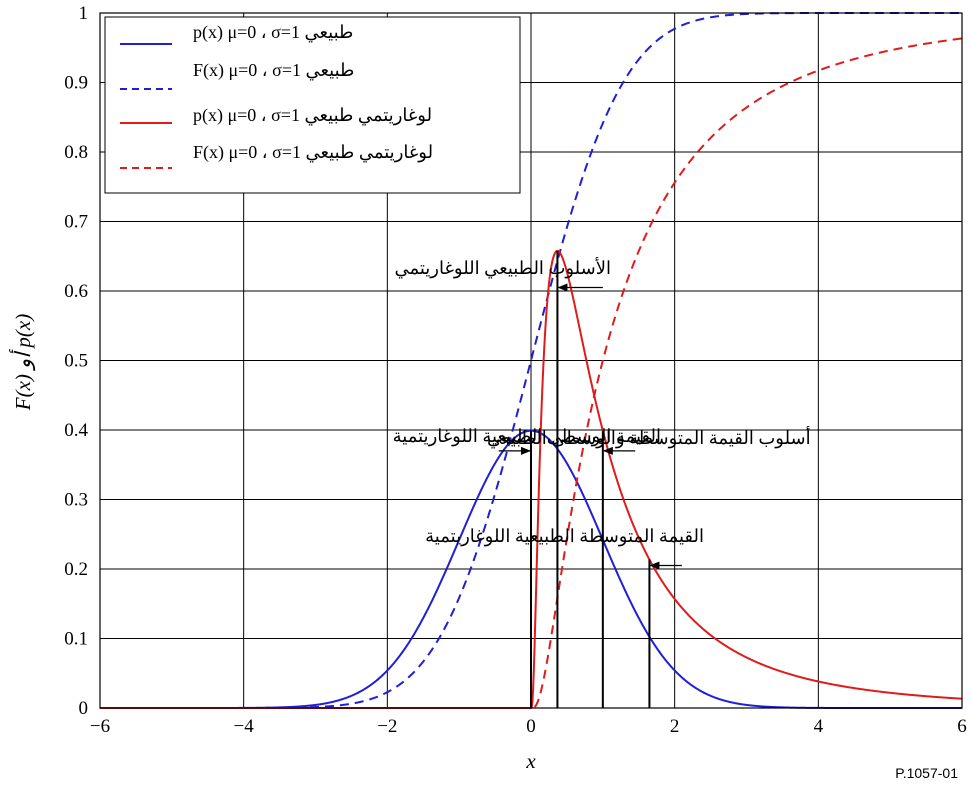  Describe the element at coordinates (76, 639) in the screenshot. I see `y-tick-label: 0.1` at that location.